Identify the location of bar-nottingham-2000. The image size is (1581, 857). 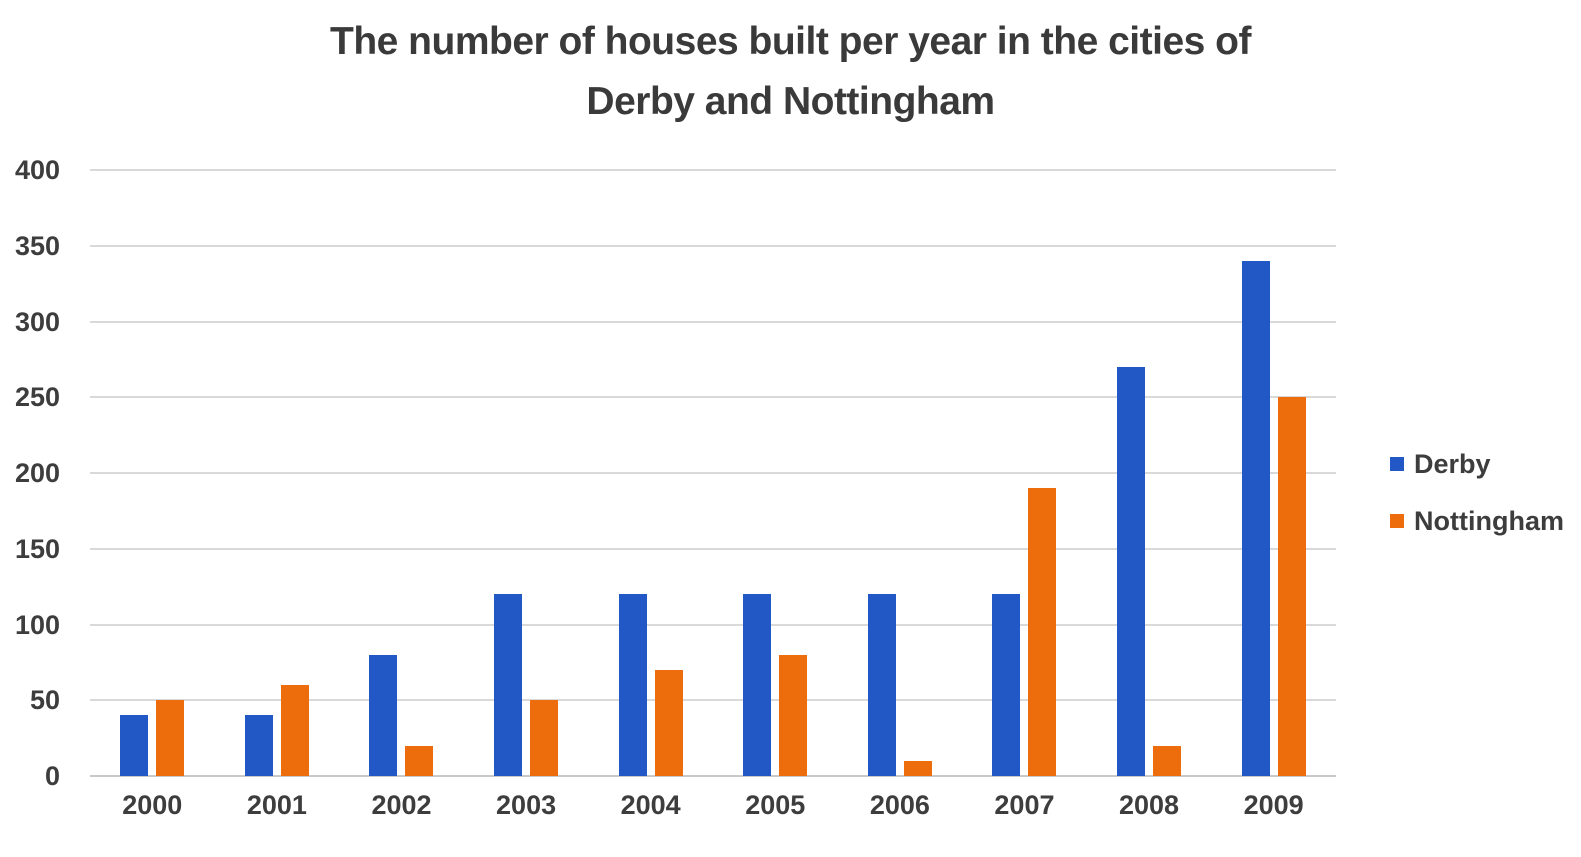
(170, 738).